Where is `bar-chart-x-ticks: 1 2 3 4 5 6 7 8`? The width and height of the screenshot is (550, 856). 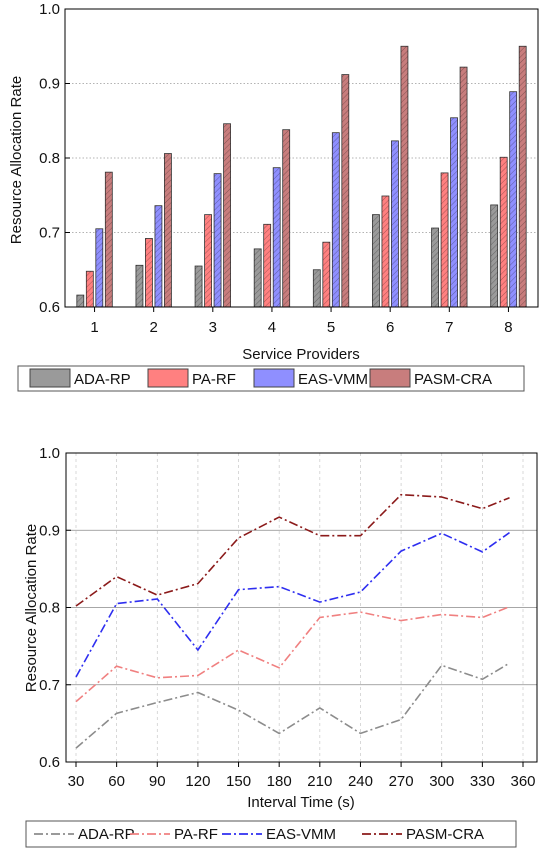
bar-chart-x-ticks: 1 2 3 4 5 6 7 8 is located at coordinates (301, 321).